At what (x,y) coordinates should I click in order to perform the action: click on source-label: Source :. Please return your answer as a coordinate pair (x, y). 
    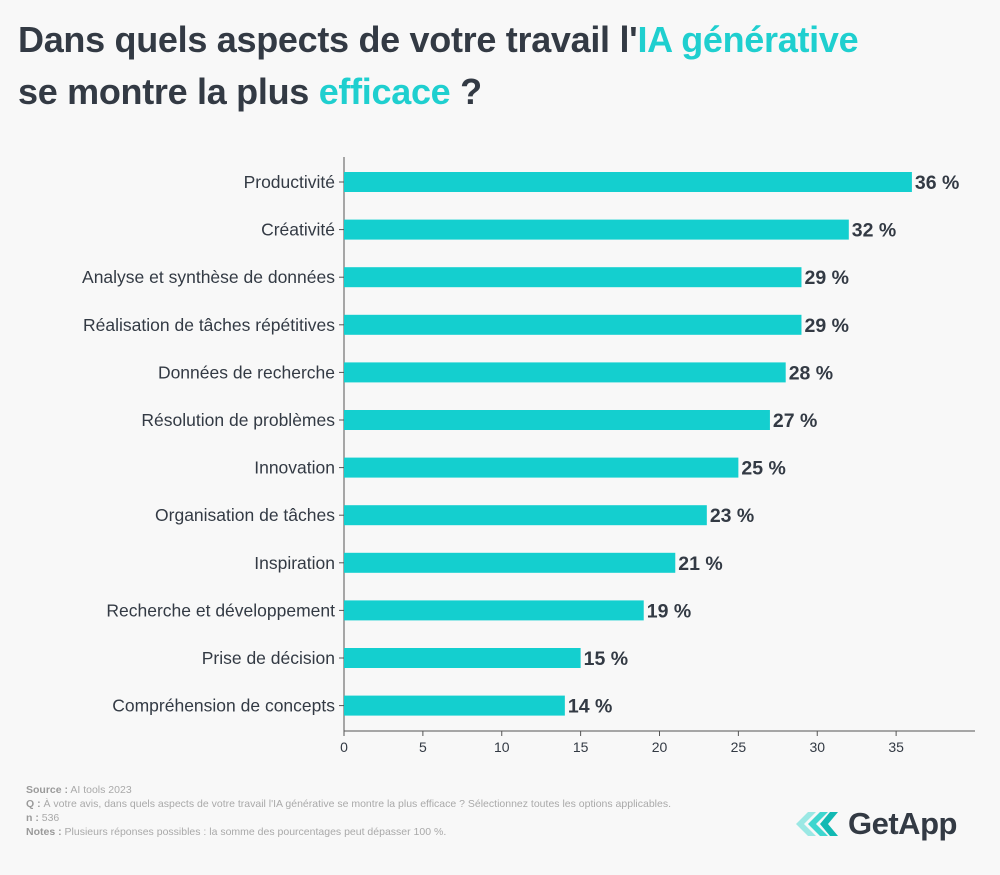
    Looking at the image, I should click on (47, 790).